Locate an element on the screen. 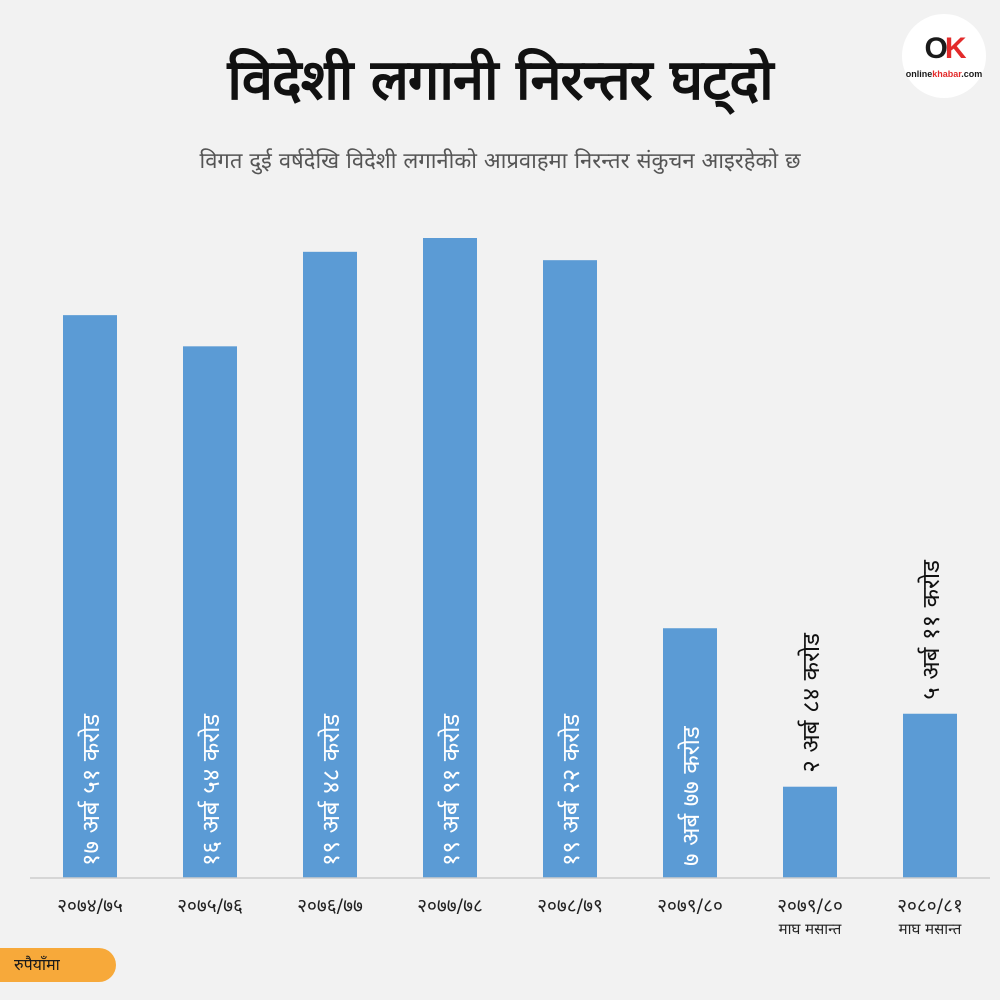  logo-mark-o: O is located at coordinates (935, 48).